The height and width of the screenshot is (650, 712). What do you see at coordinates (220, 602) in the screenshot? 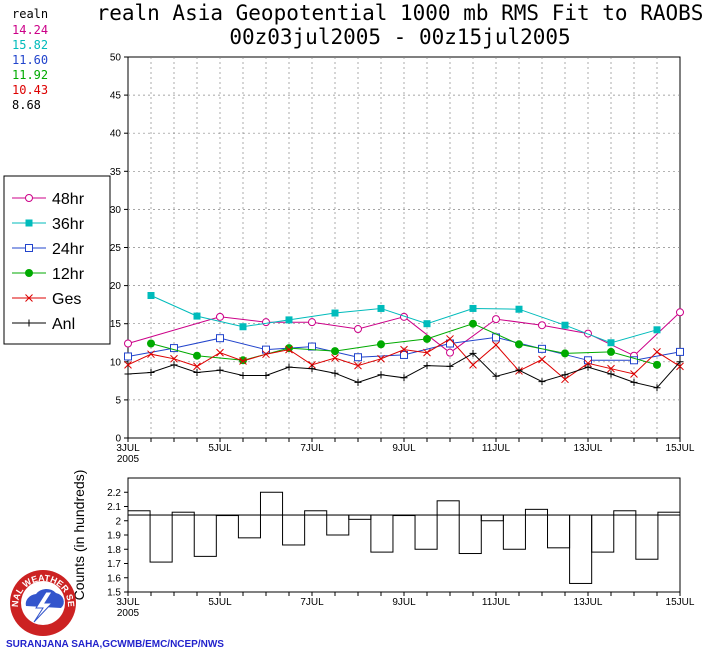
I see `count-xtick-label: 5JUL` at bounding box center [220, 602].